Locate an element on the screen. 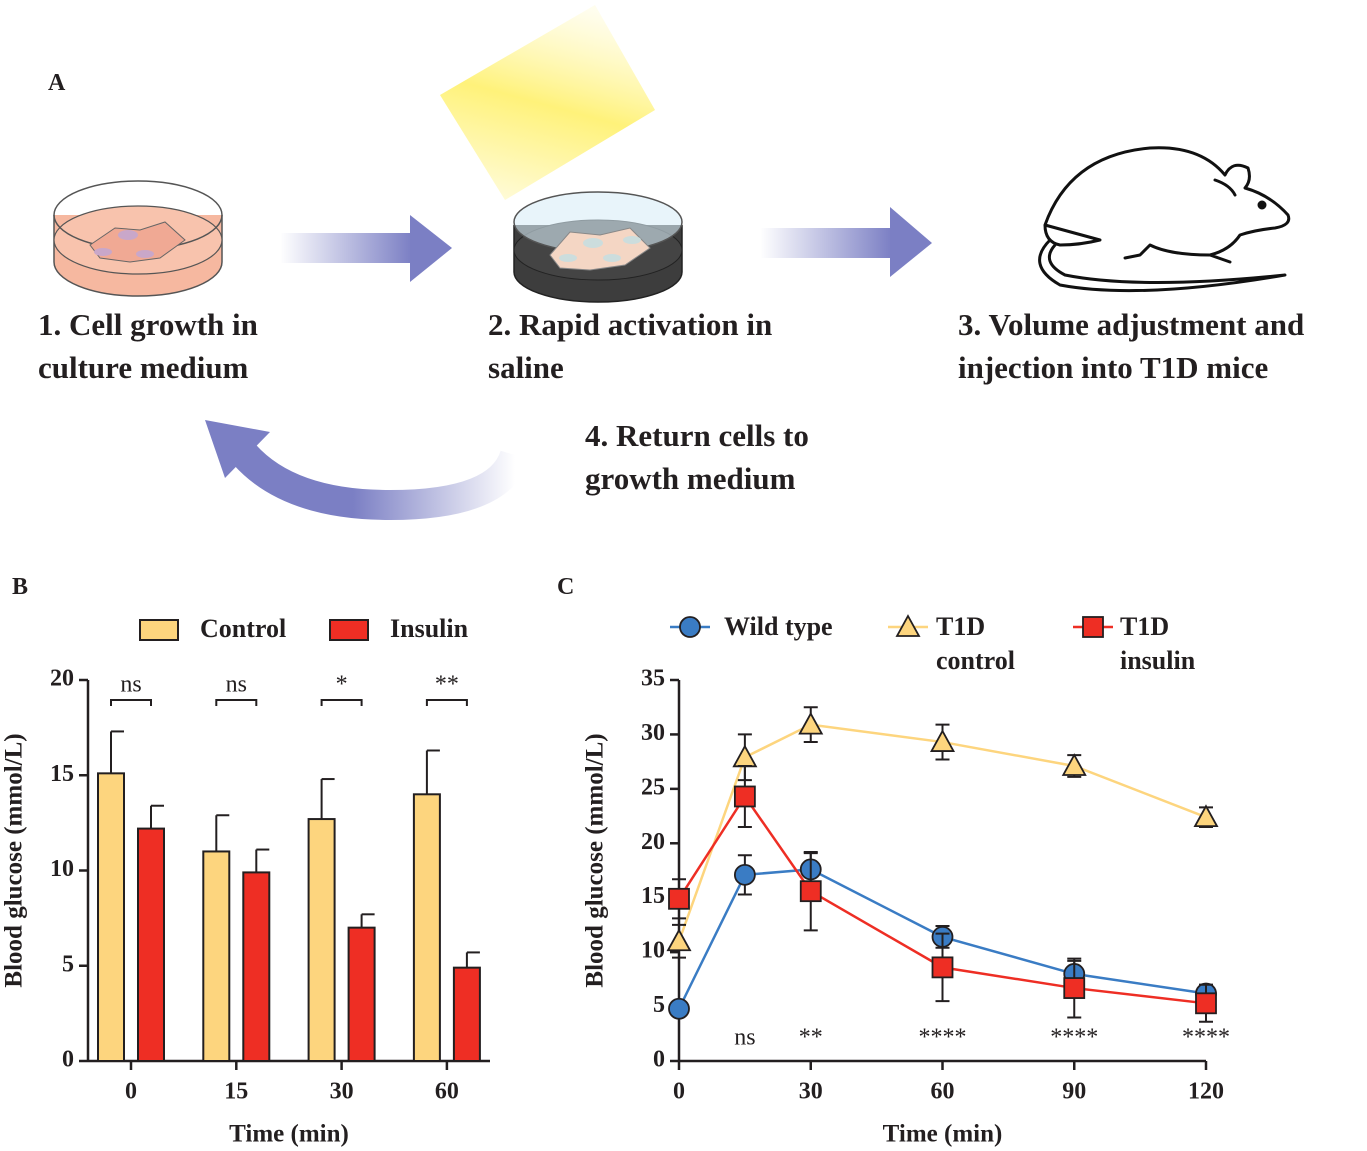 This screenshot has width=1367, height=1151. legend-label: T1D insulin is located at coordinates (1158, 643).